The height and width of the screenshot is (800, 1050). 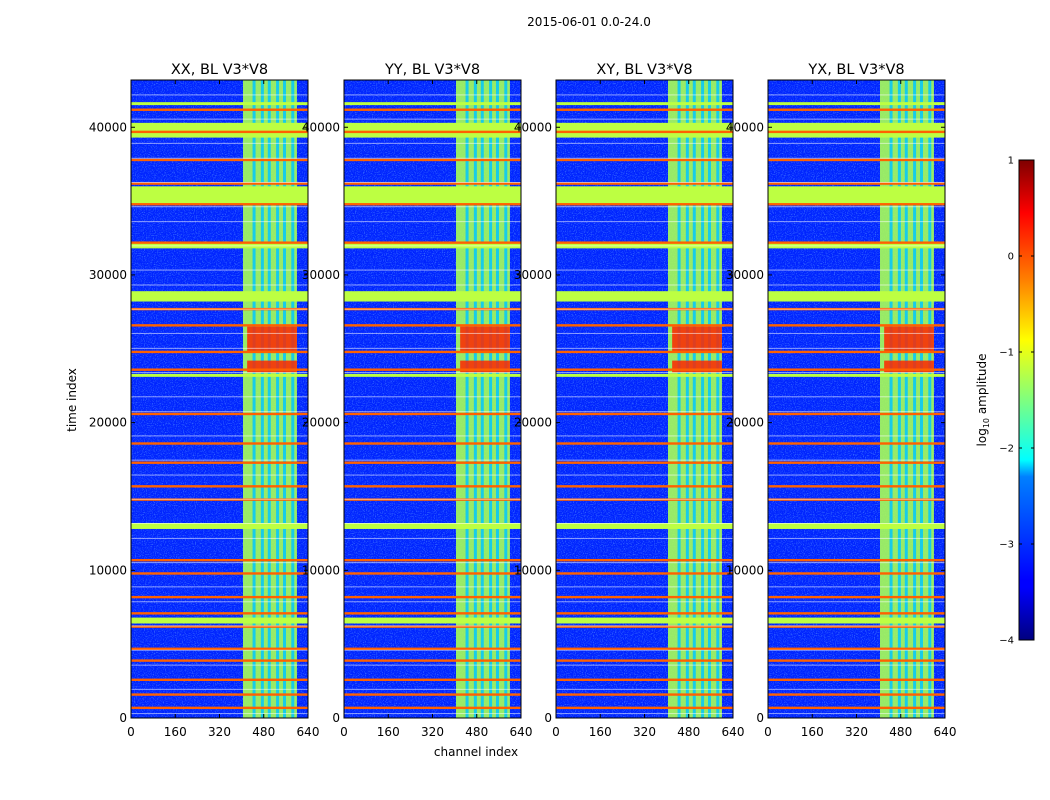 I want to click on figure-title: 2015-06-01 0.0-24.0, so click(x=589, y=22).